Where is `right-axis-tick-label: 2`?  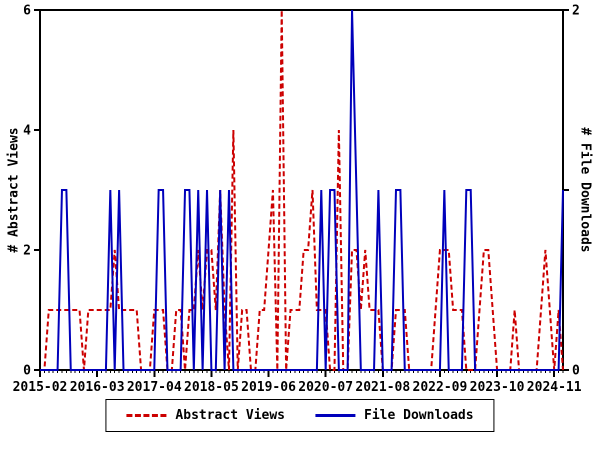
right-axis-tick-label: 2 is located at coordinates (576, 11).